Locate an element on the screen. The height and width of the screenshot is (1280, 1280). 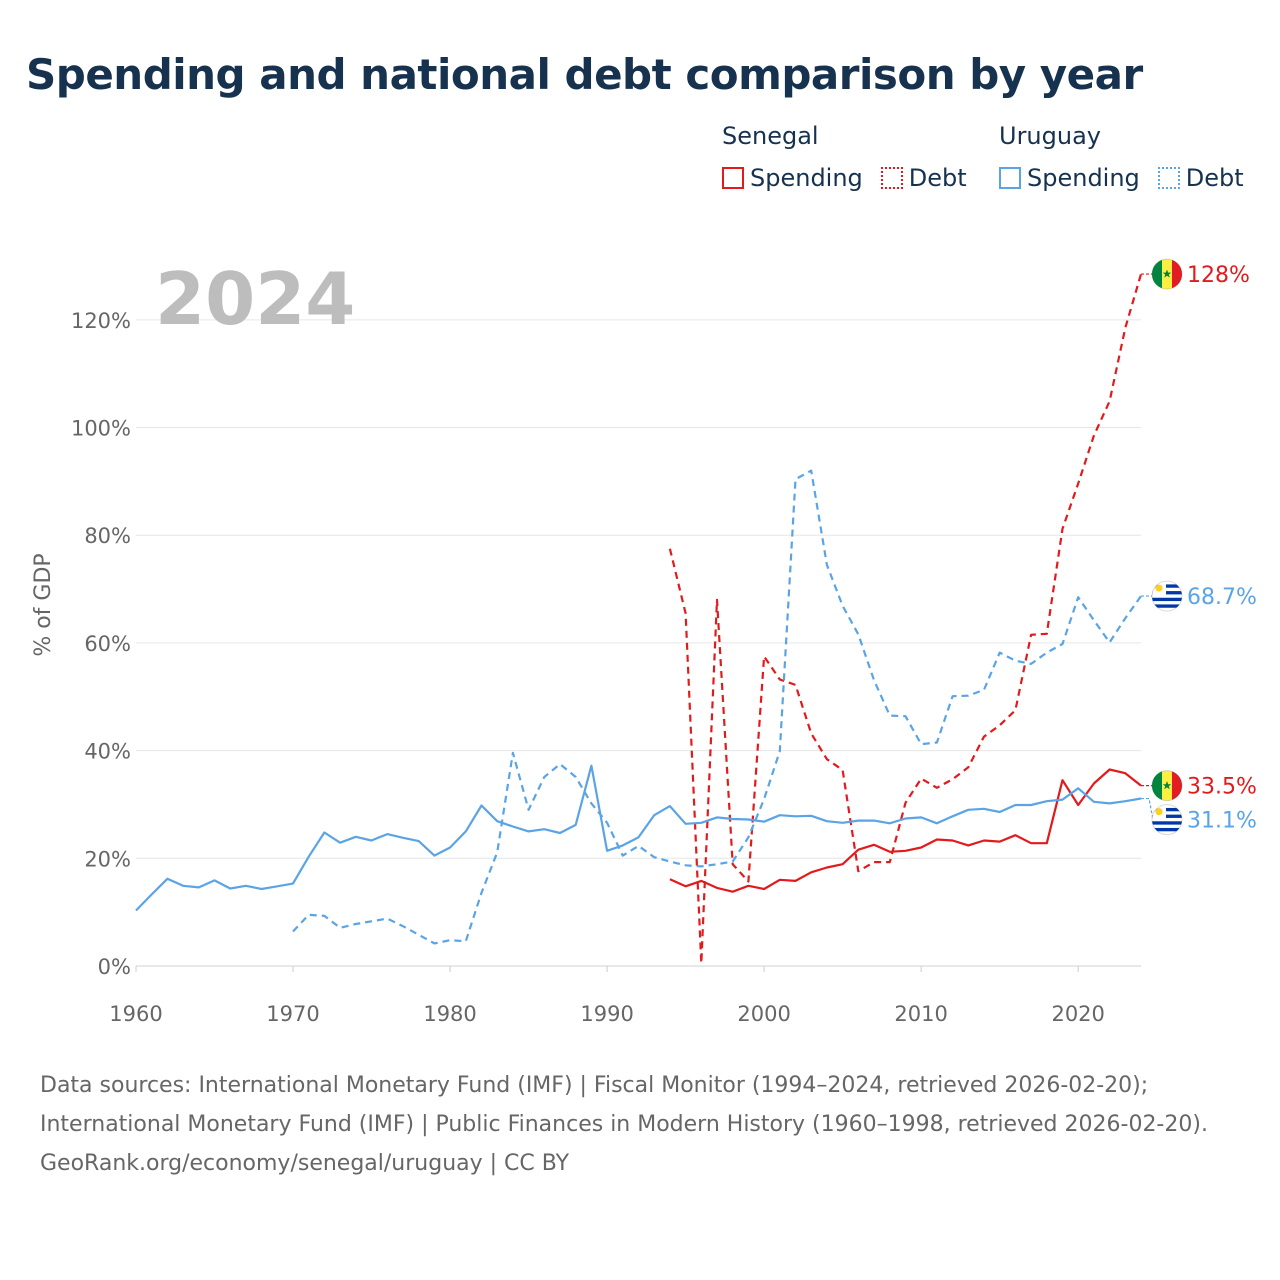
y-axis-title: % of GDP is located at coordinates (43, 604).